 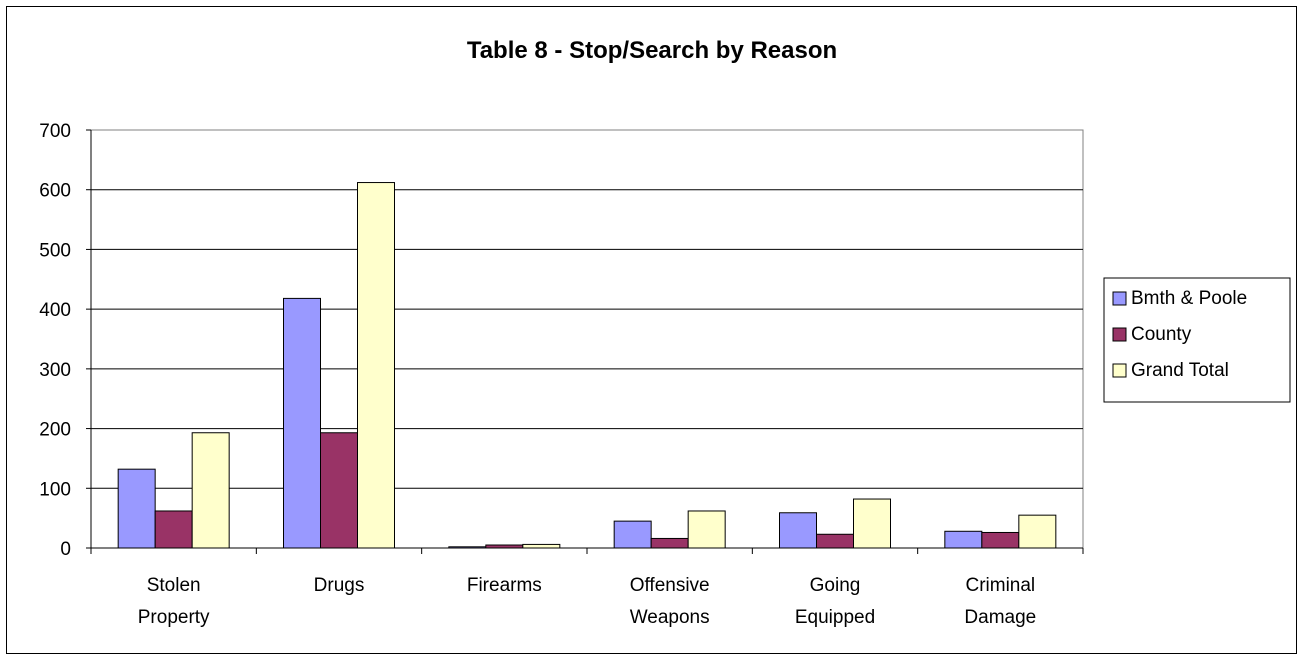 I want to click on x-category-label: Offensive, so click(x=670, y=585).